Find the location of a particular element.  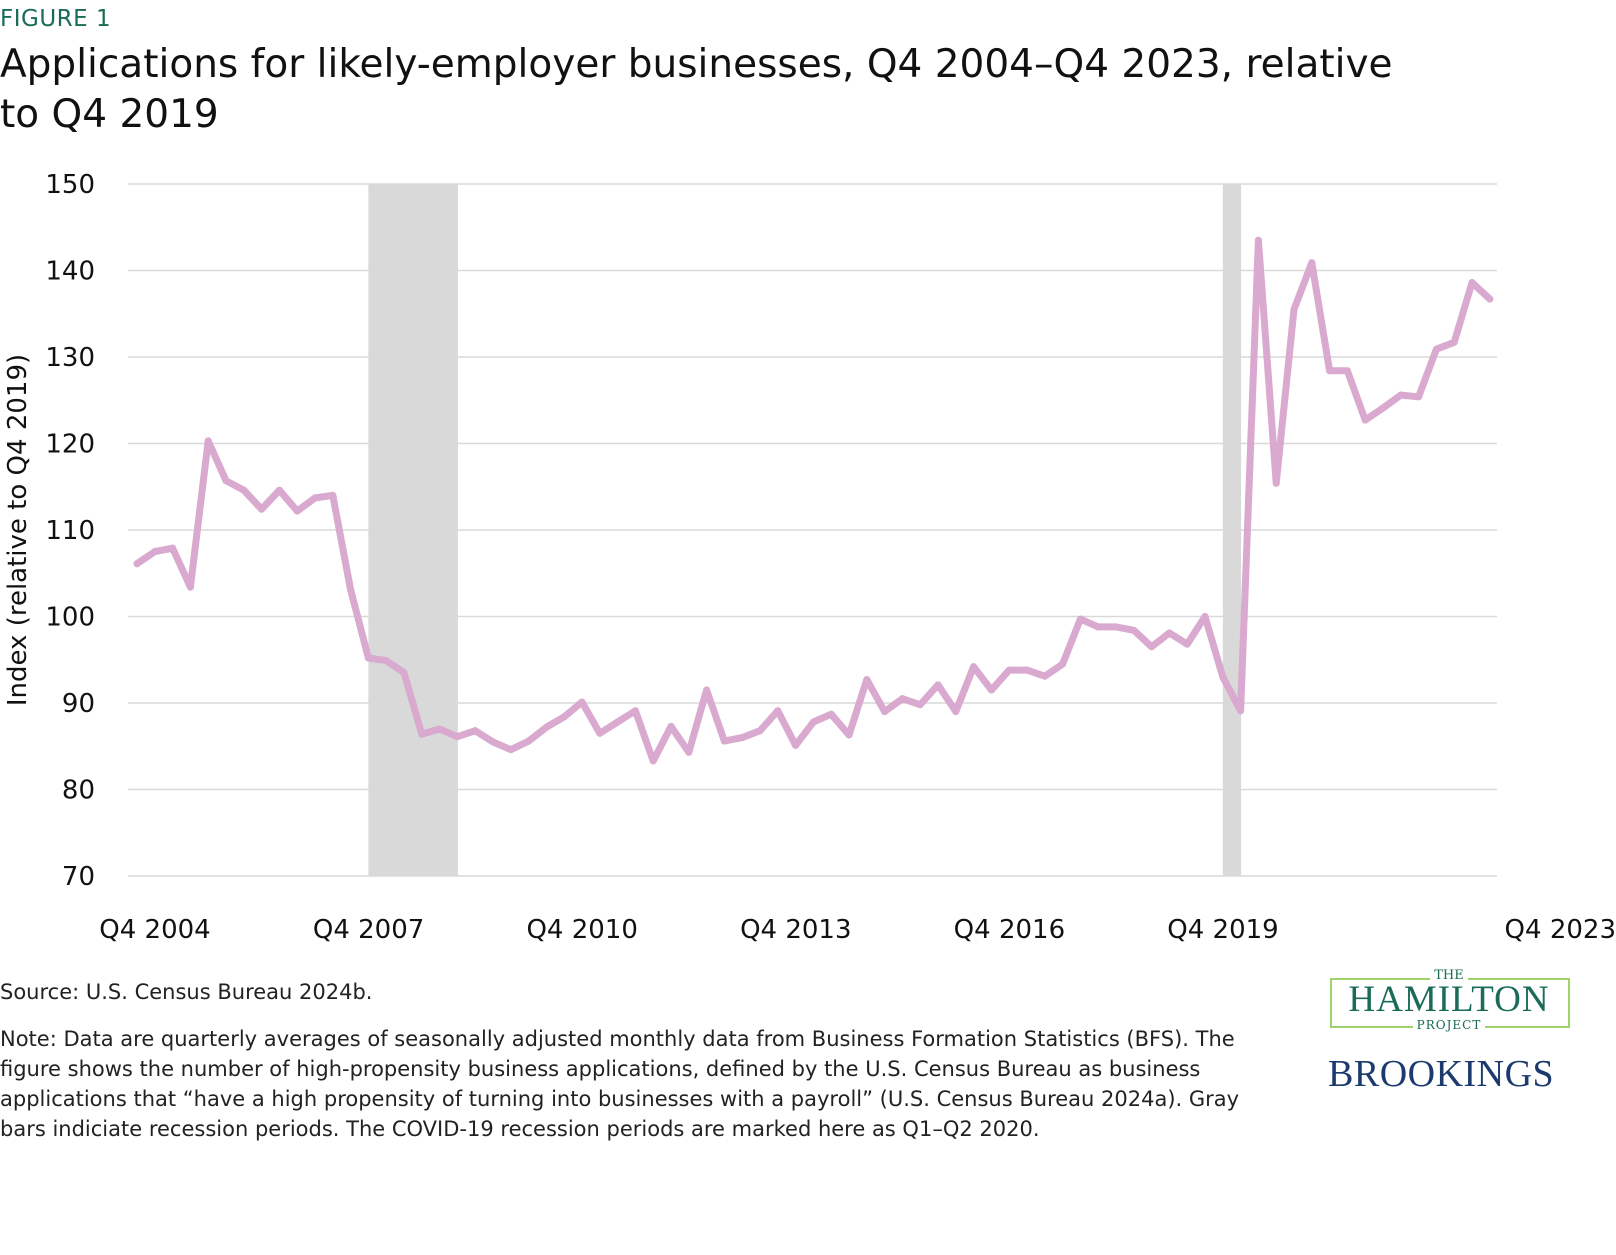

data-point: Q4 2016: 91.5 is located at coordinates (991, 690).